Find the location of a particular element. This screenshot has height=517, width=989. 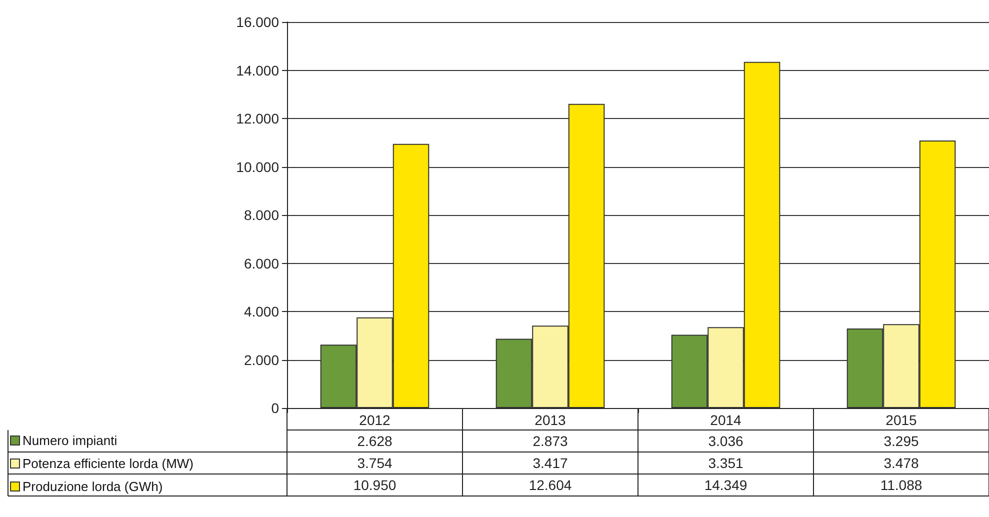

y-tick-label: 8.000 is located at coordinates (262, 215).